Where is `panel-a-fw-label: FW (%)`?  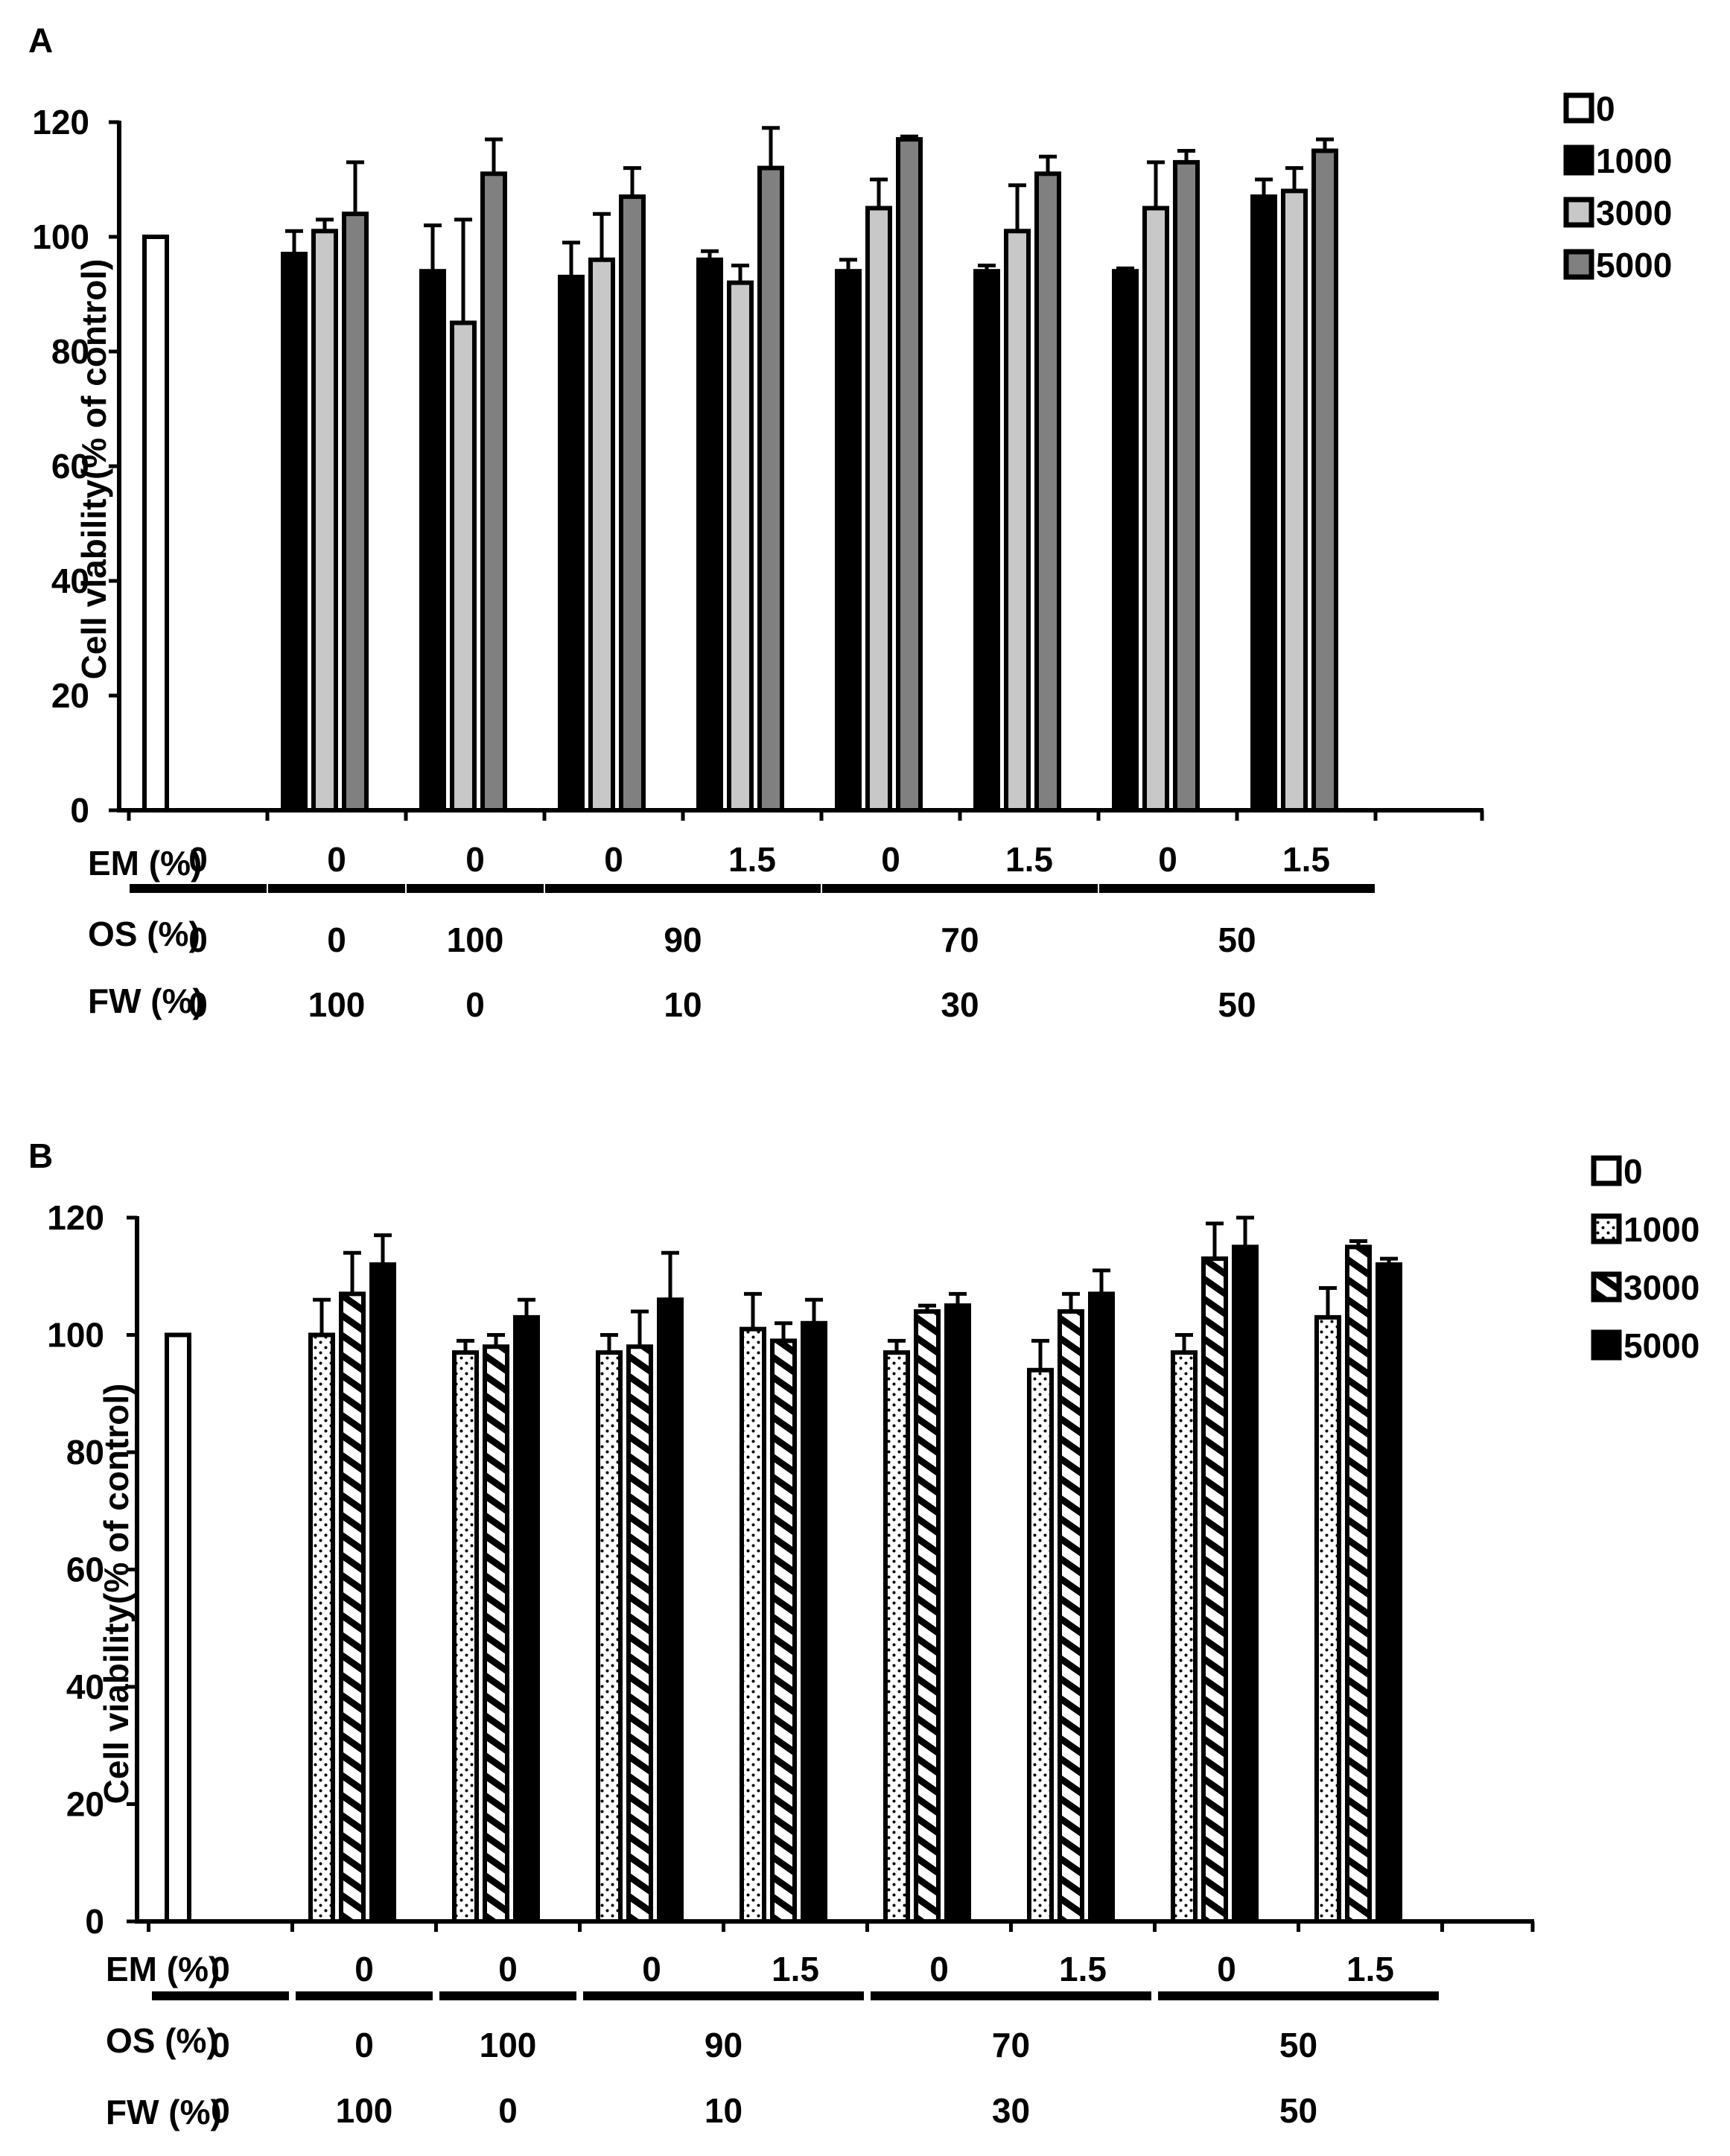 panel-a-fw-label: FW (%) is located at coordinates (146, 1001).